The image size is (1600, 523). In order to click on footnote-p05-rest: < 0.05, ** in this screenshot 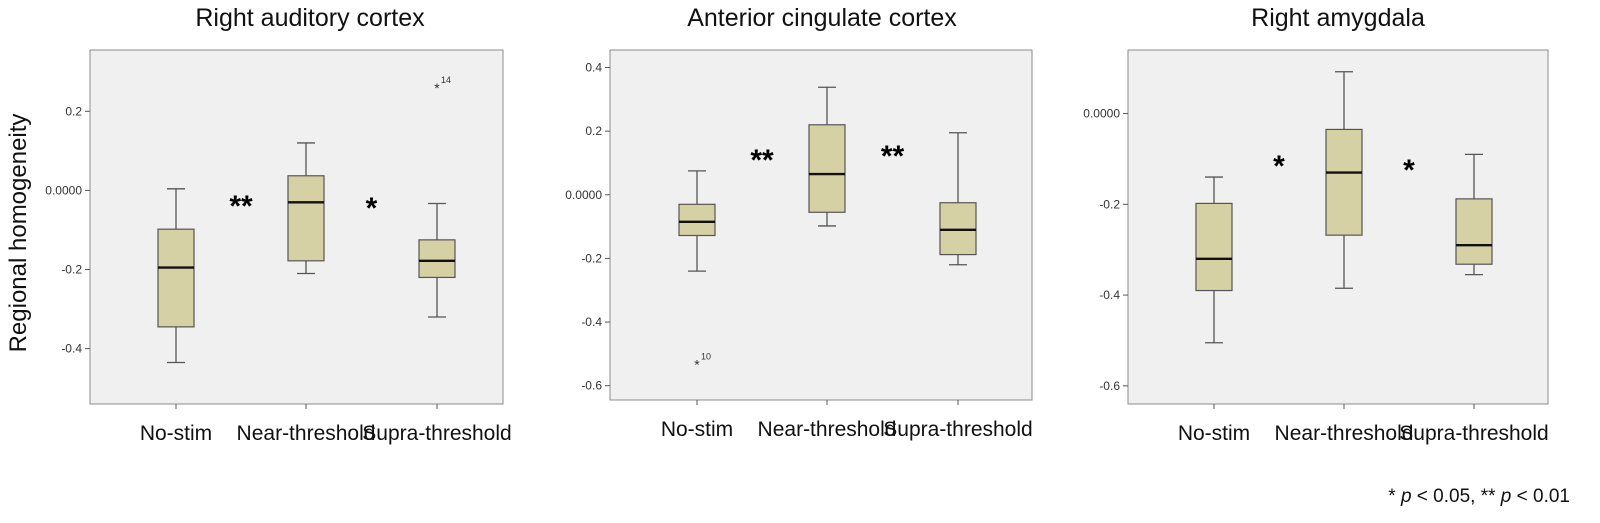, I will do `click(1456, 496)`.